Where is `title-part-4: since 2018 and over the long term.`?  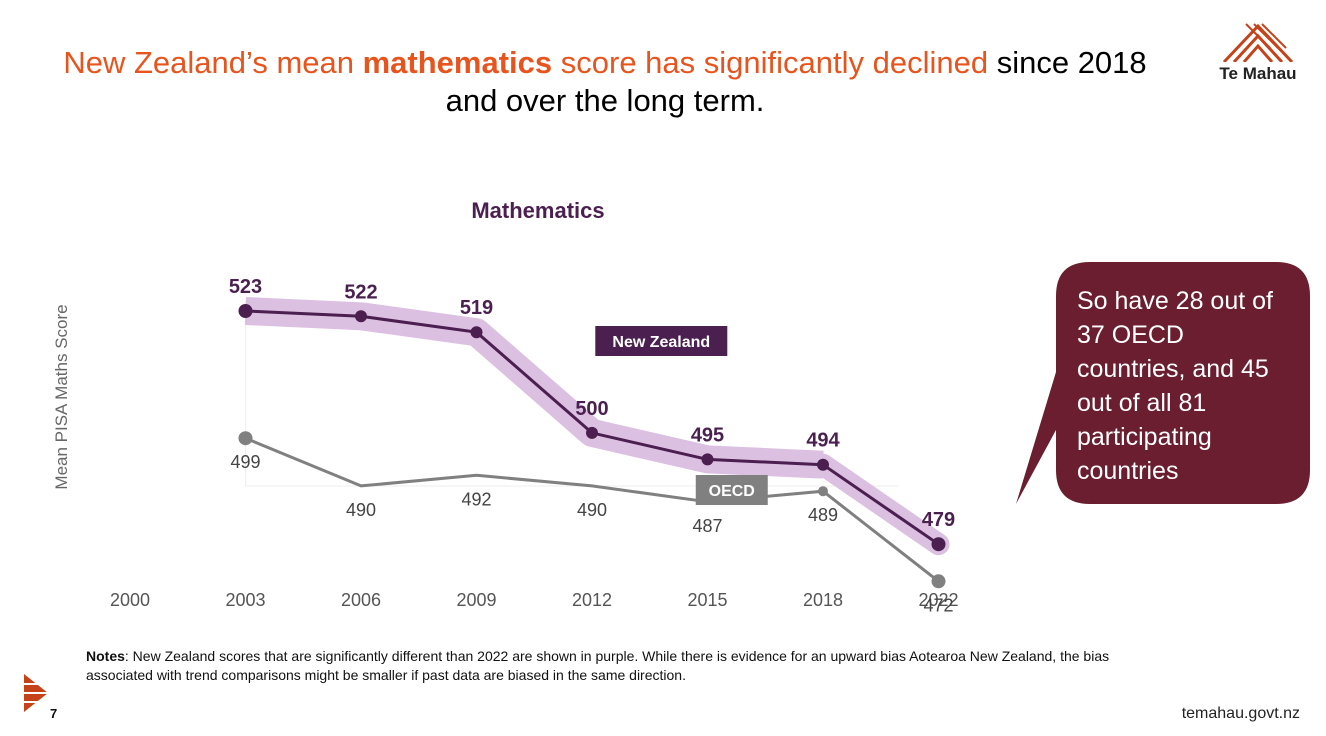
title-part-4: since 2018 and over the long term. is located at coordinates (796, 81).